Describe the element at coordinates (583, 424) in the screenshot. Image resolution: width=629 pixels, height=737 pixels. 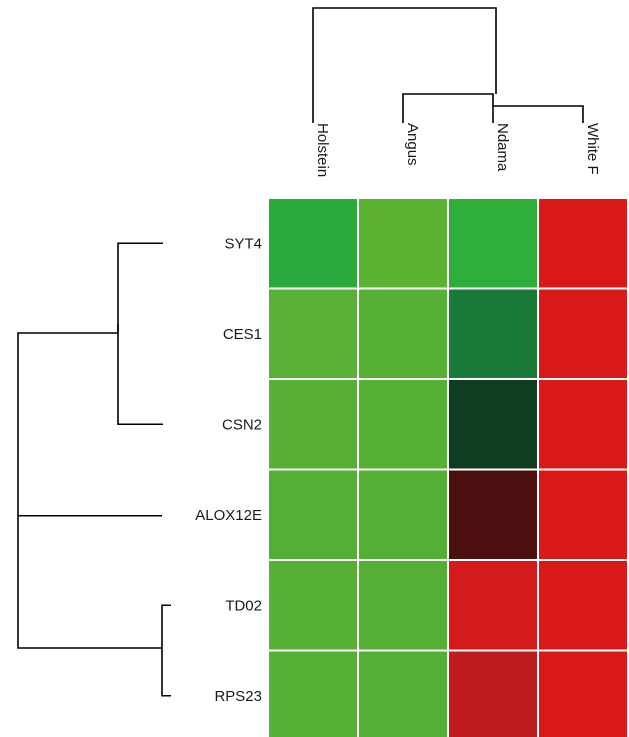
I see `cell-csn2-white-f` at that location.